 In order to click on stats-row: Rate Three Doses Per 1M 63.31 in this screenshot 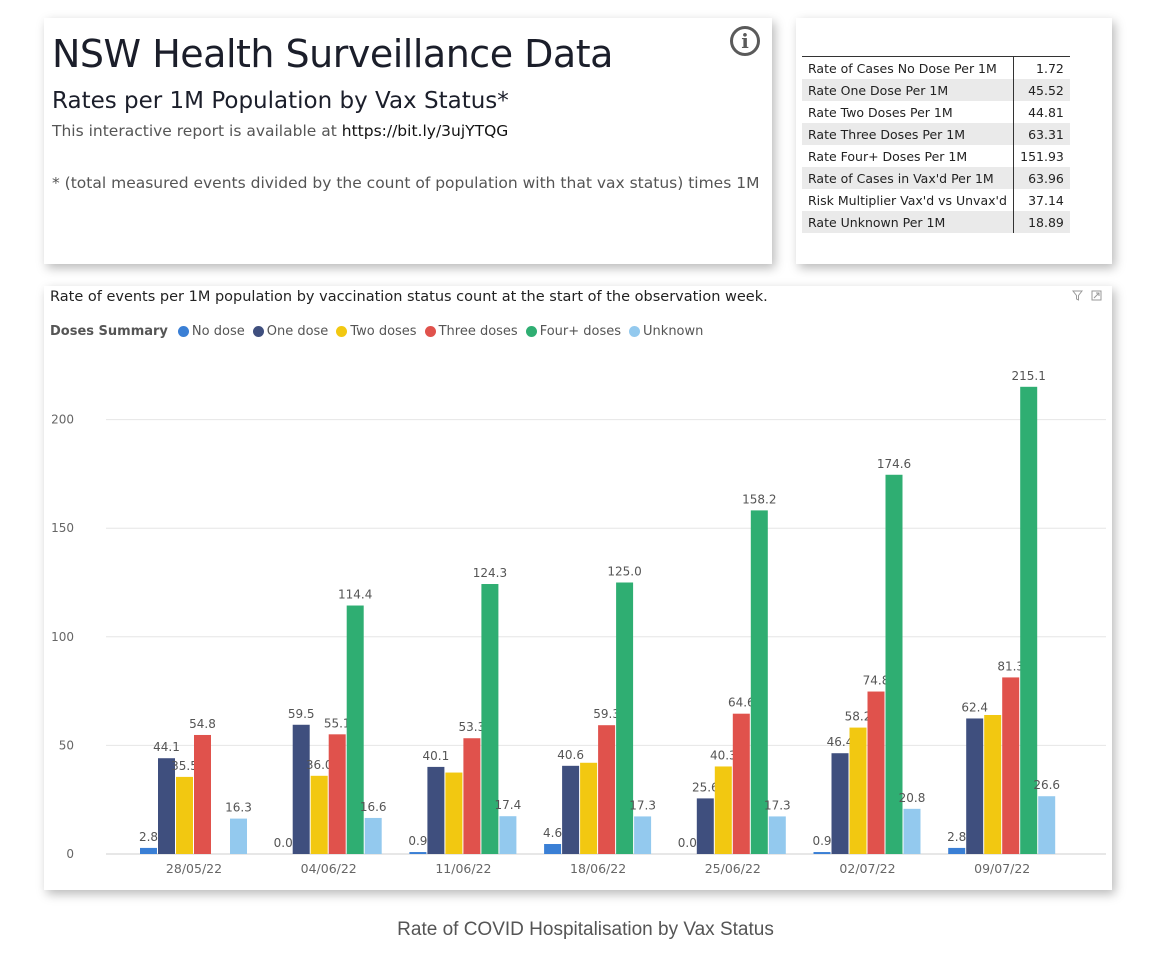, I will do `click(936, 134)`.